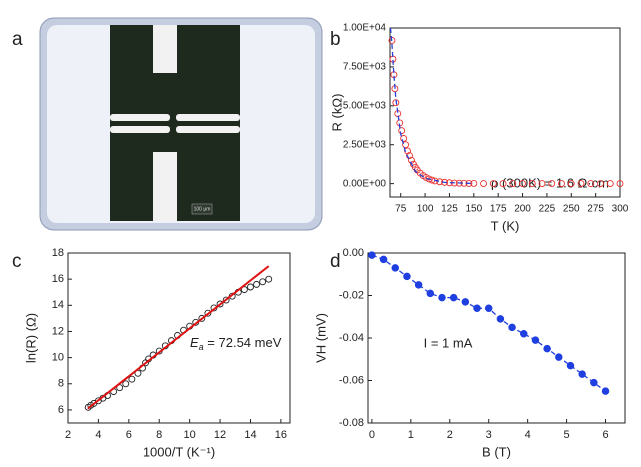 The height and width of the screenshot is (467, 641). I want to click on x-tick-label: 100, so click(425, 209).